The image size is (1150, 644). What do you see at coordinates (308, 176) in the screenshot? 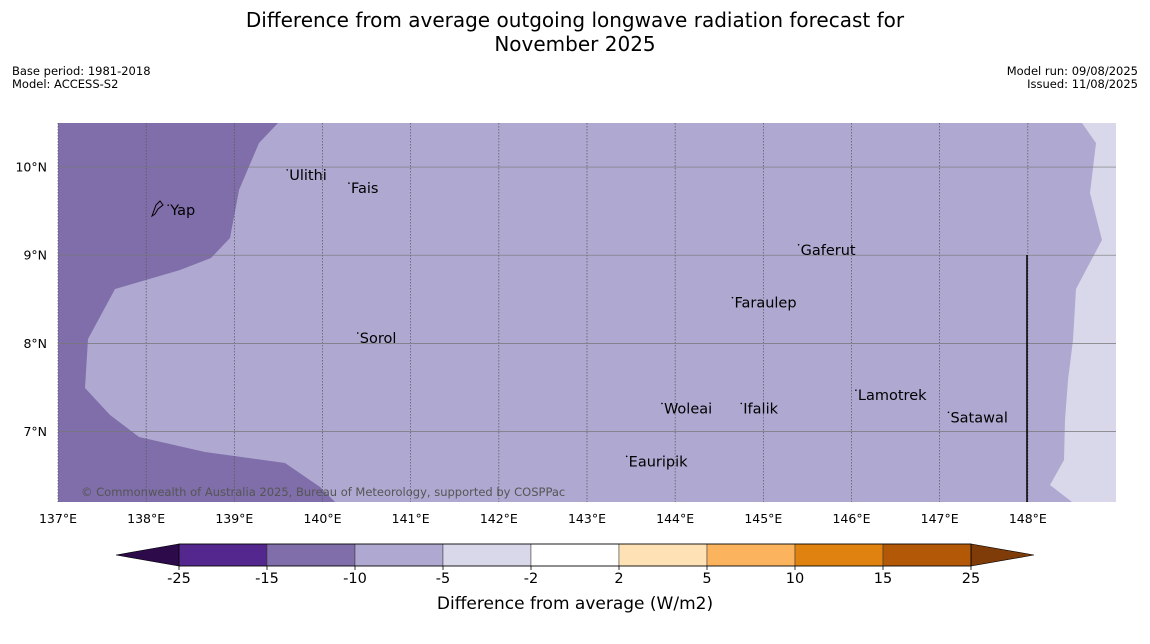
I see `place-label: Ulithi` at bounding box center [308, 176].